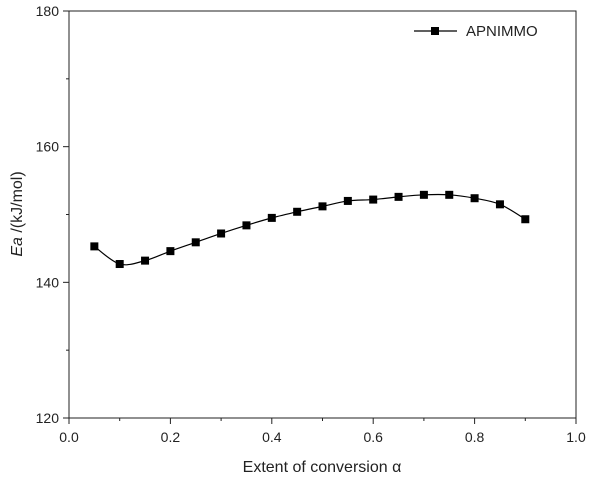 The width and height of the screenshot is (591, 483). I want to click on y-tick-label: 160, so click(48, 147).